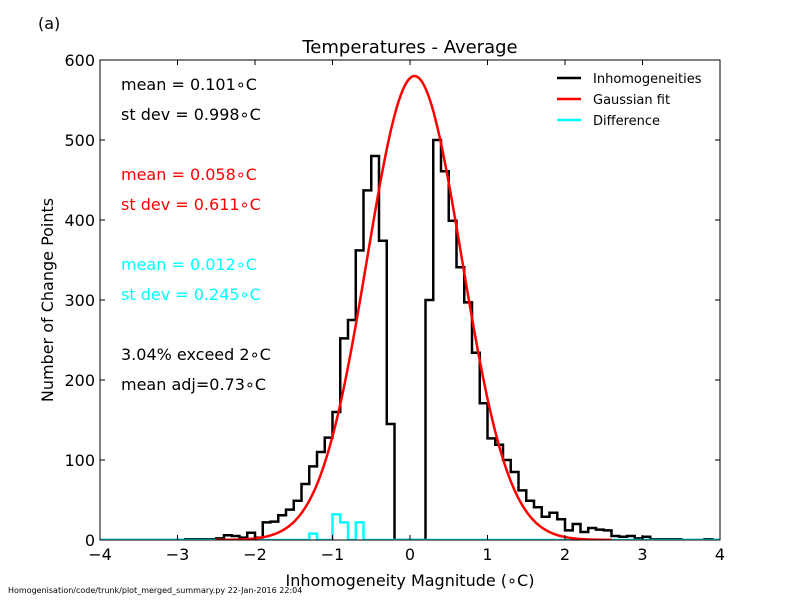 Image resolution: width=800 pixels, height=600 pixels. I want to click on x-tick-label: 4, so click(720, 554).